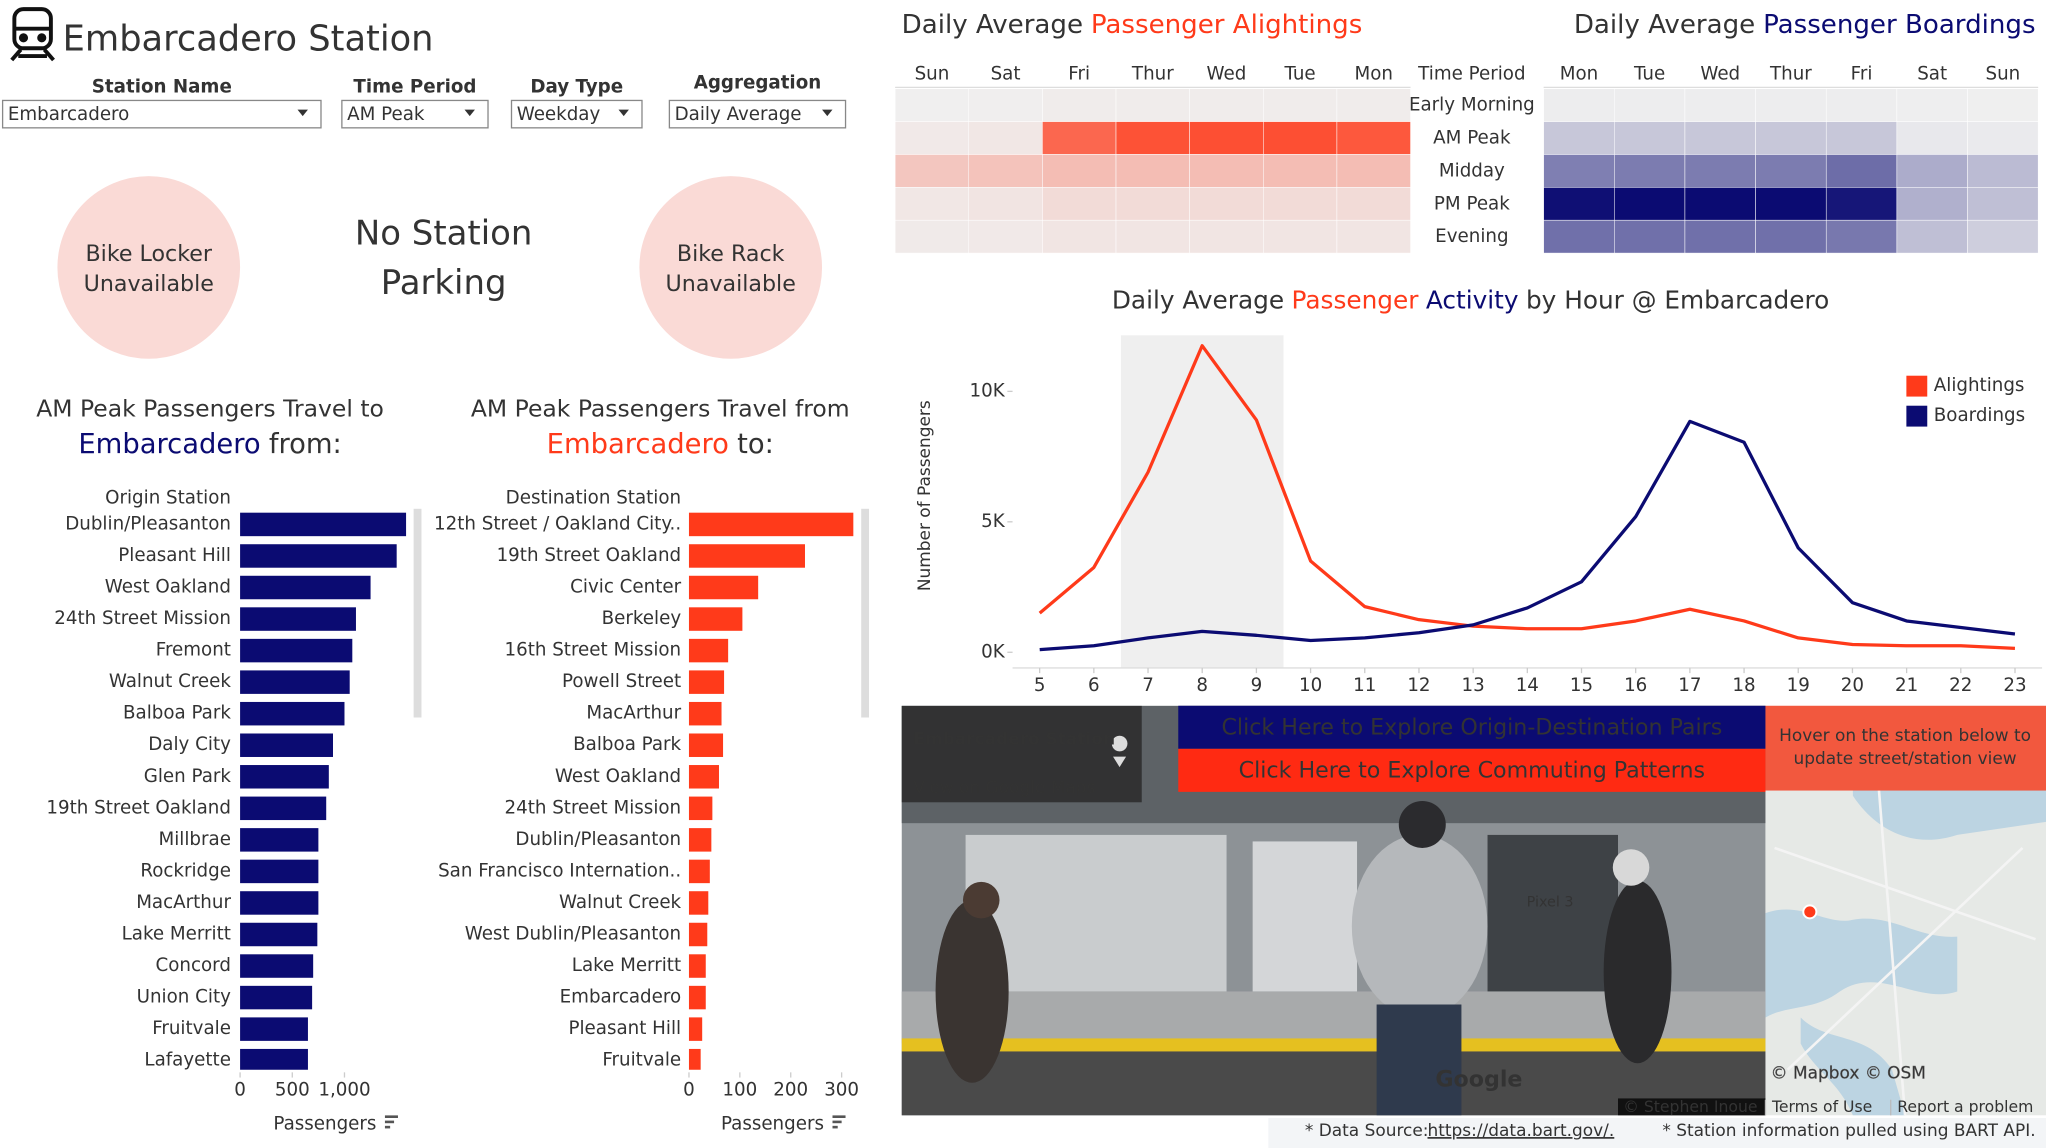  I want to click on category-label: Concord, so click(192, 965).